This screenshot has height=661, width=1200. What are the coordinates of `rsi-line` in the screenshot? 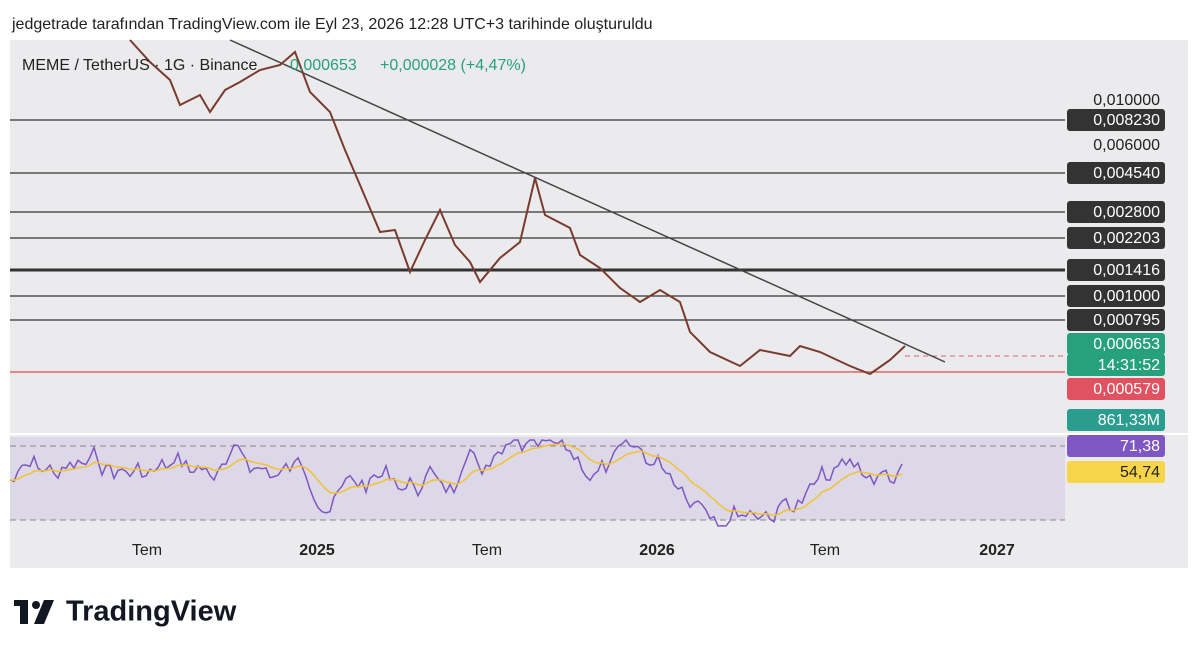 It's located at (456, 482).